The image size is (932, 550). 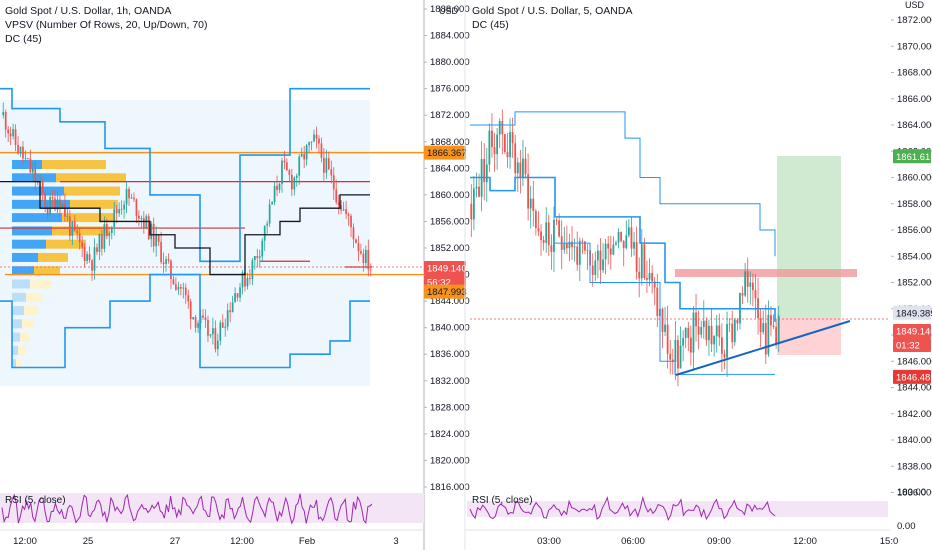 What do you see at coordinates (502, 500) in the screenshot?
I see `right-rsi-label: RSI (5, close)` at bounding box center [502, 500].